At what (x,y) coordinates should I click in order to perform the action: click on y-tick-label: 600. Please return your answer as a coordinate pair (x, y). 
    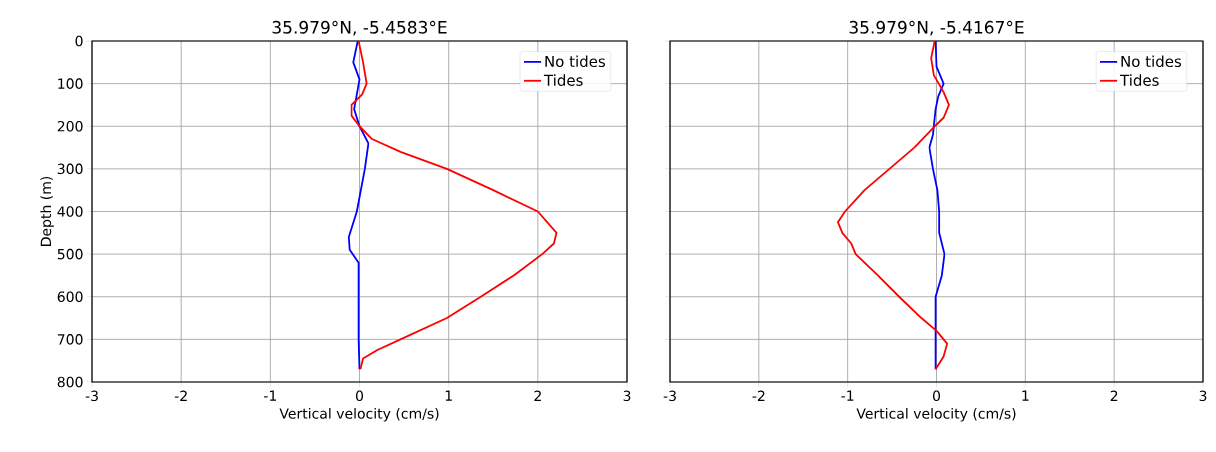
    Looking at the image, I should click on (70, 297).